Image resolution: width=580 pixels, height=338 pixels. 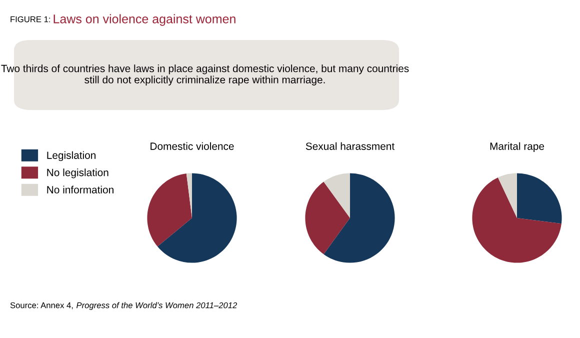 I want to click on source-note: Source: Annex 4,, so click(x=41, y=306).